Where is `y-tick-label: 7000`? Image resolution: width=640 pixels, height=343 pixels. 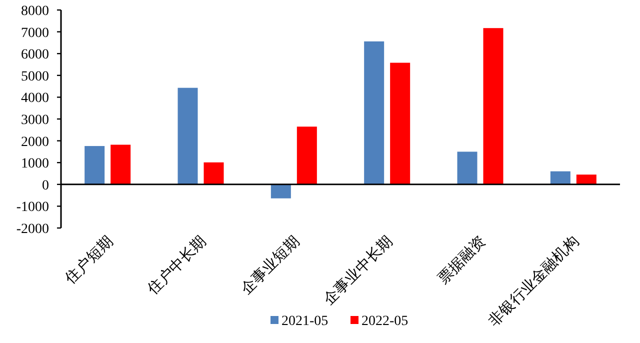
y-tick-label: 7000 is located at coordinates (35, 33).